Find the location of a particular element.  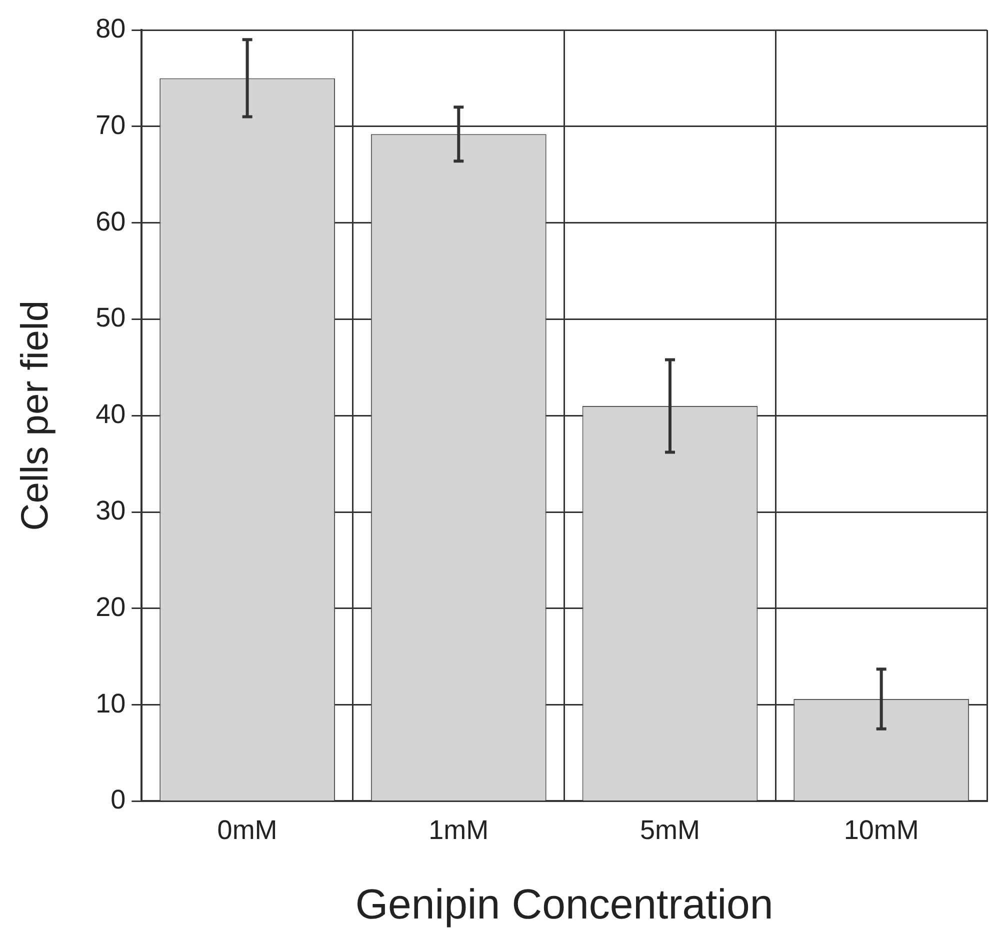

y-axis-title: Cells per field is located at coordinates (35, 415).